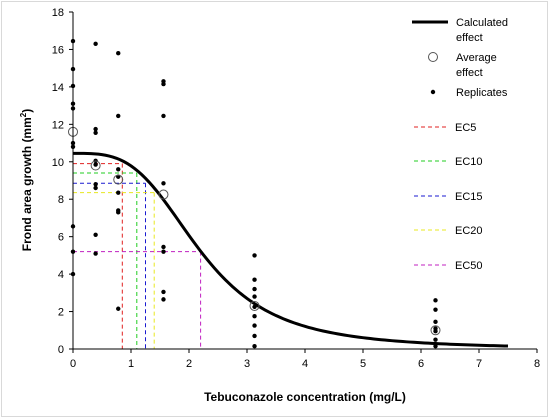 The width and height of the screenshot is (550, 419). I want to click on y-tick-label: 8, so click(61, 200).